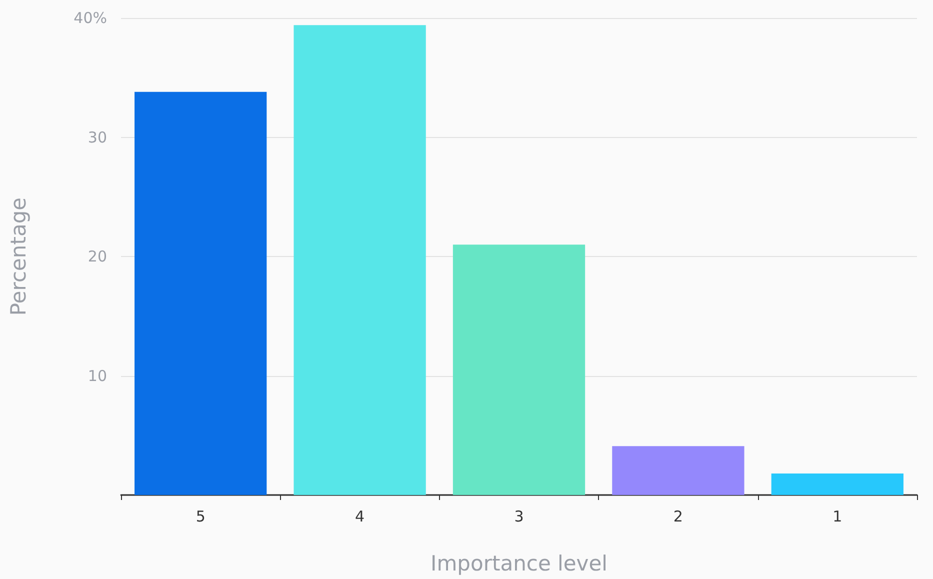  I want to click on y-tick-label: 20, so click(97, 257).